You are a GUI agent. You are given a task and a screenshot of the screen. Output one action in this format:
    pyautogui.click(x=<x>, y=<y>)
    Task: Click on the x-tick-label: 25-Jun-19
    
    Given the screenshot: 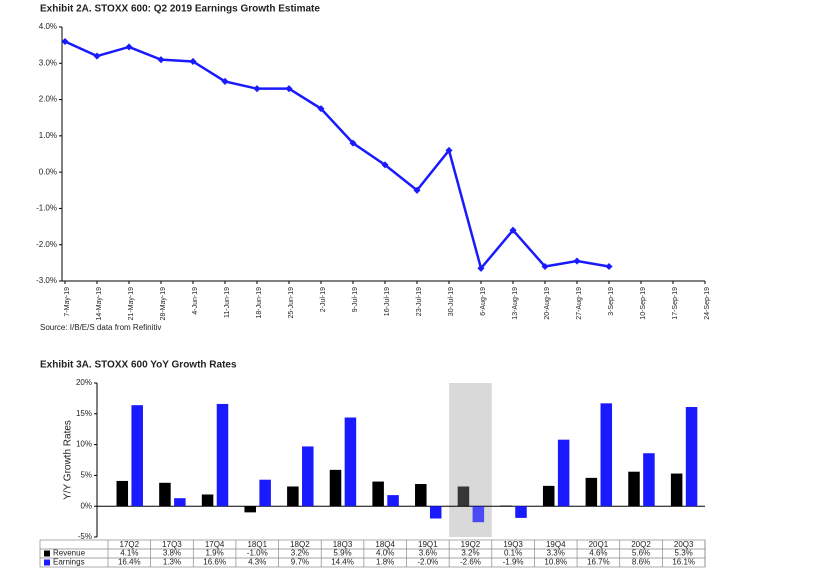 What is the action you would take?
    pyautogui.click(x=291, y=303)
    